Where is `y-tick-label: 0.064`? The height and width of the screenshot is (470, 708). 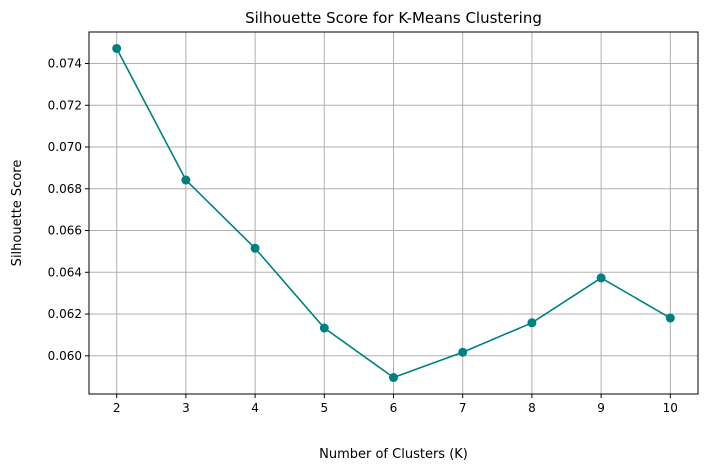 y-tick-label: 0.064 is located at coordinates (65, 272).